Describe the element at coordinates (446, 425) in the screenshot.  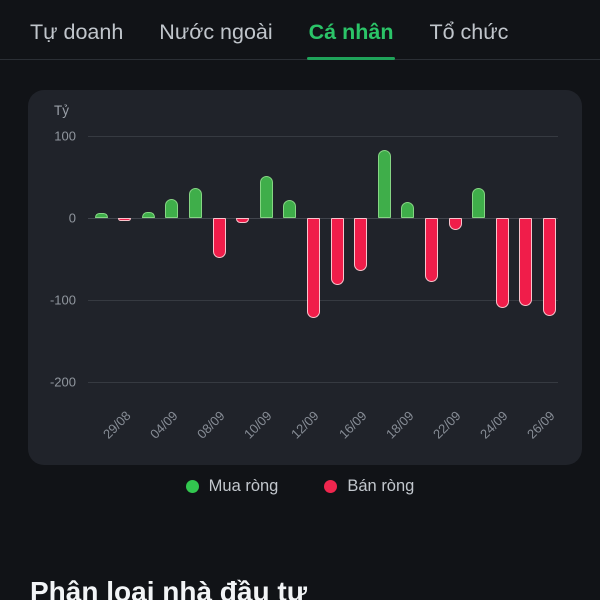
I see `x-tick-label-22-09: 22/09` at that location.